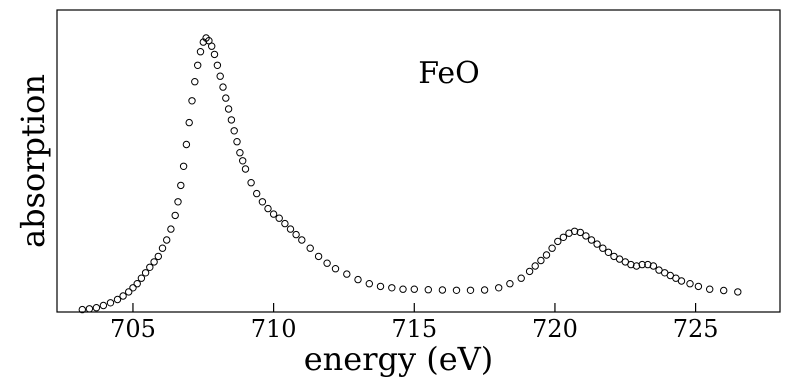  Describe the element at coordinates (399, 359) in the screenshot. I see `x-axis-label: energy (eV)` at that location.